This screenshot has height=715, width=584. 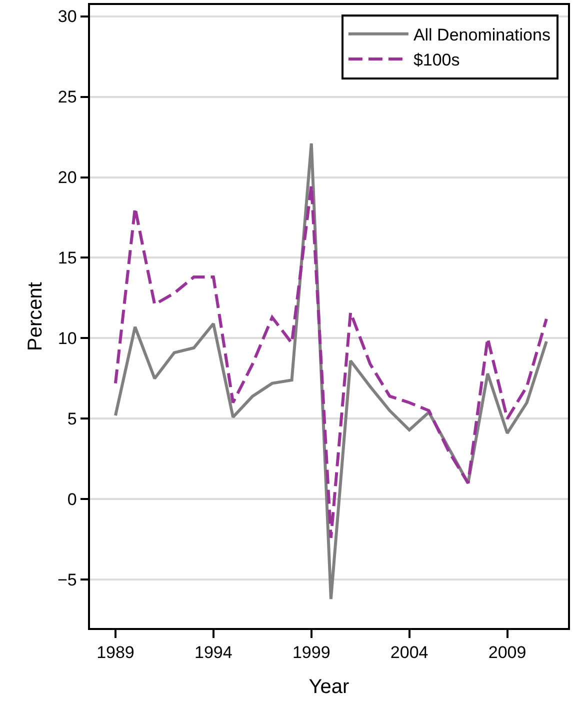 What do you see at coordinates (436, 60) in the screenshot?
I see `legend-label: $100s` at bounding box center [436, 60].